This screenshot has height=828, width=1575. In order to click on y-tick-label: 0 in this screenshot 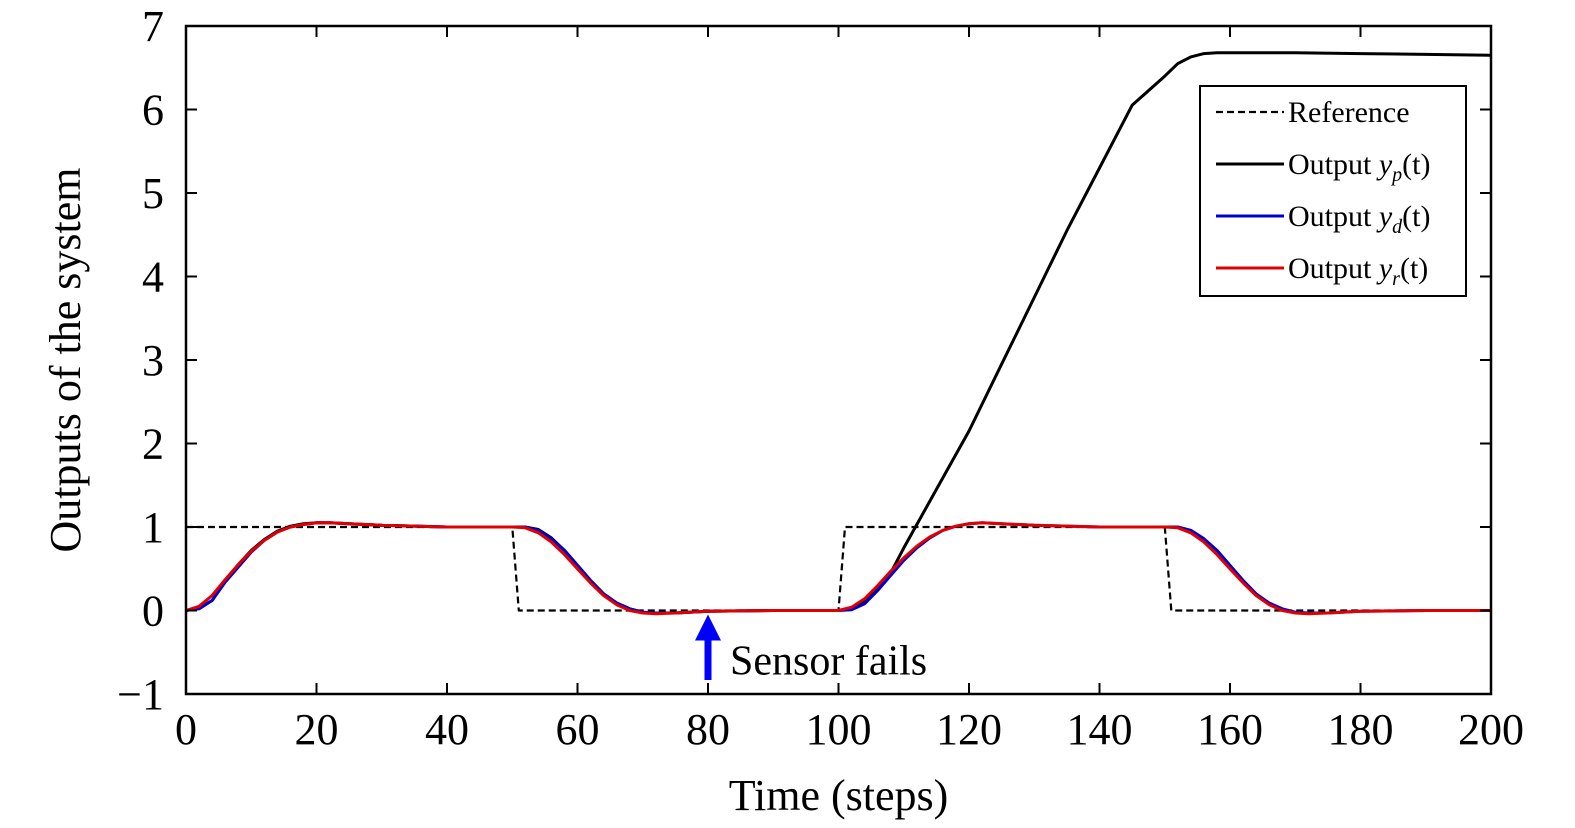, I will do `click(153, 611)`.